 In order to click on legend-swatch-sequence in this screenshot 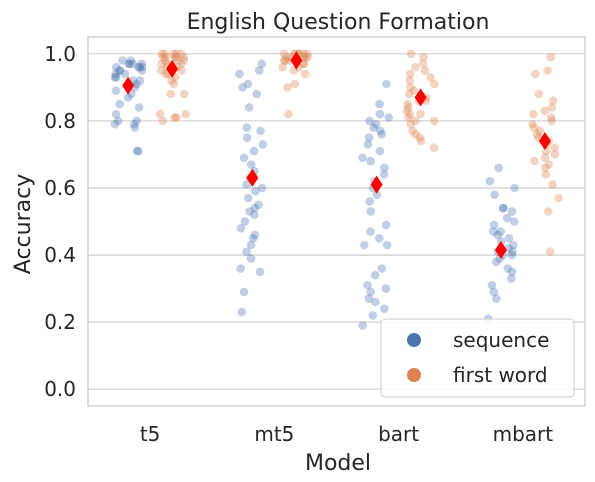, I will do `click(414, 340)`.